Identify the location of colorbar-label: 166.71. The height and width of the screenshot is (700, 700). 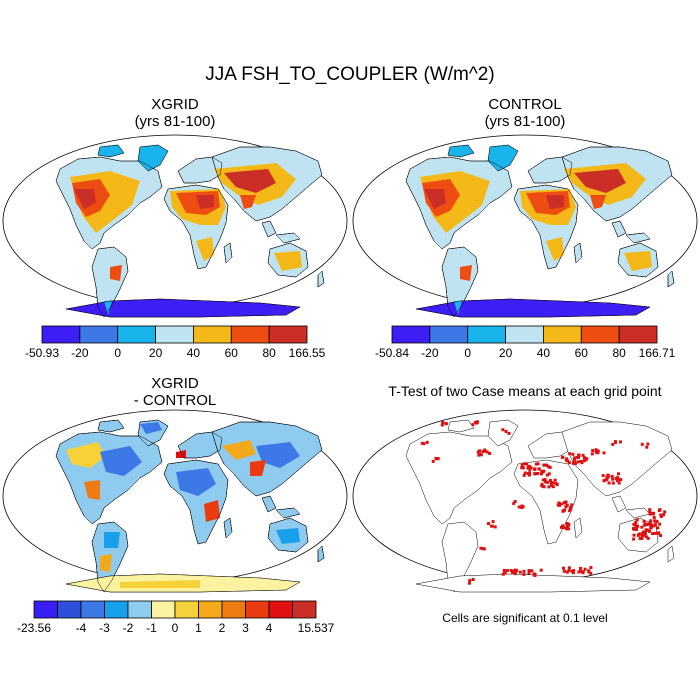
(657, 353).